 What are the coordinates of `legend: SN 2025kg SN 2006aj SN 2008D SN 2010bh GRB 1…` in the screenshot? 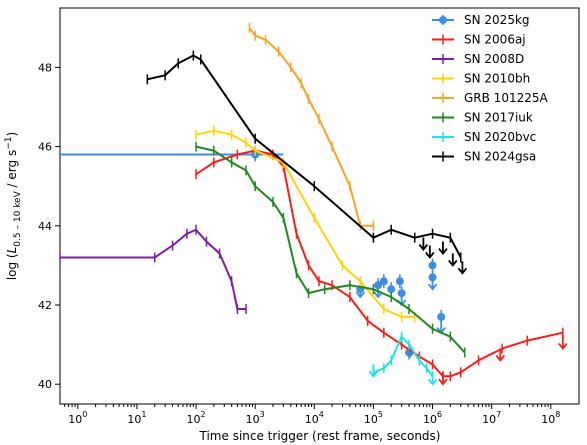 It's located at (490, 88).